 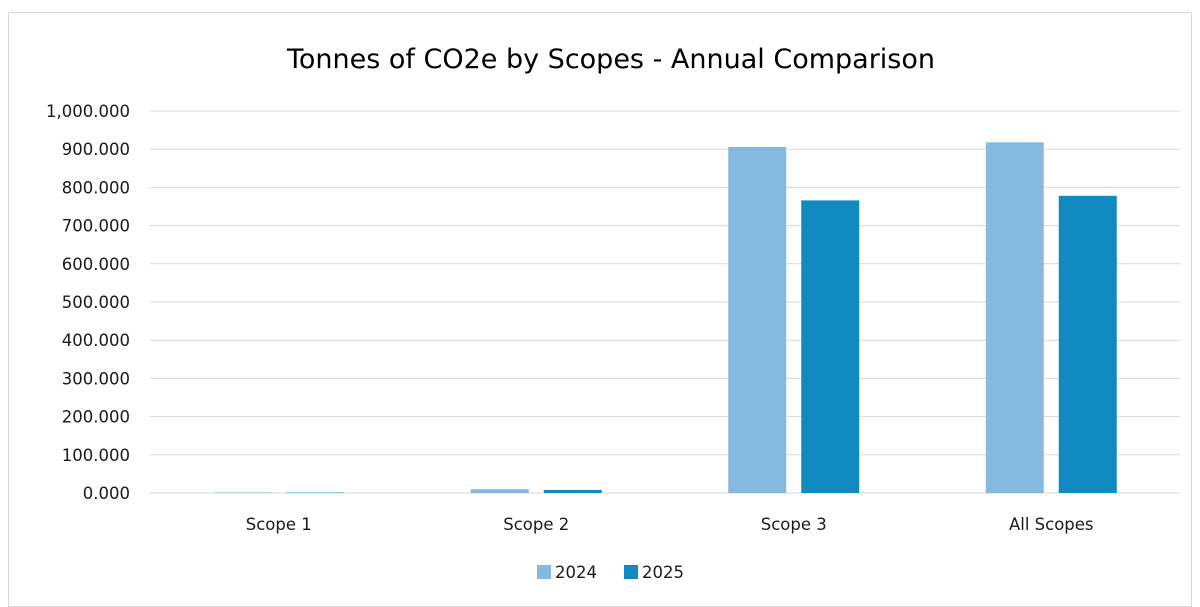 I want to click on x-category-label: Scope 3, so click(x=794, y=524).